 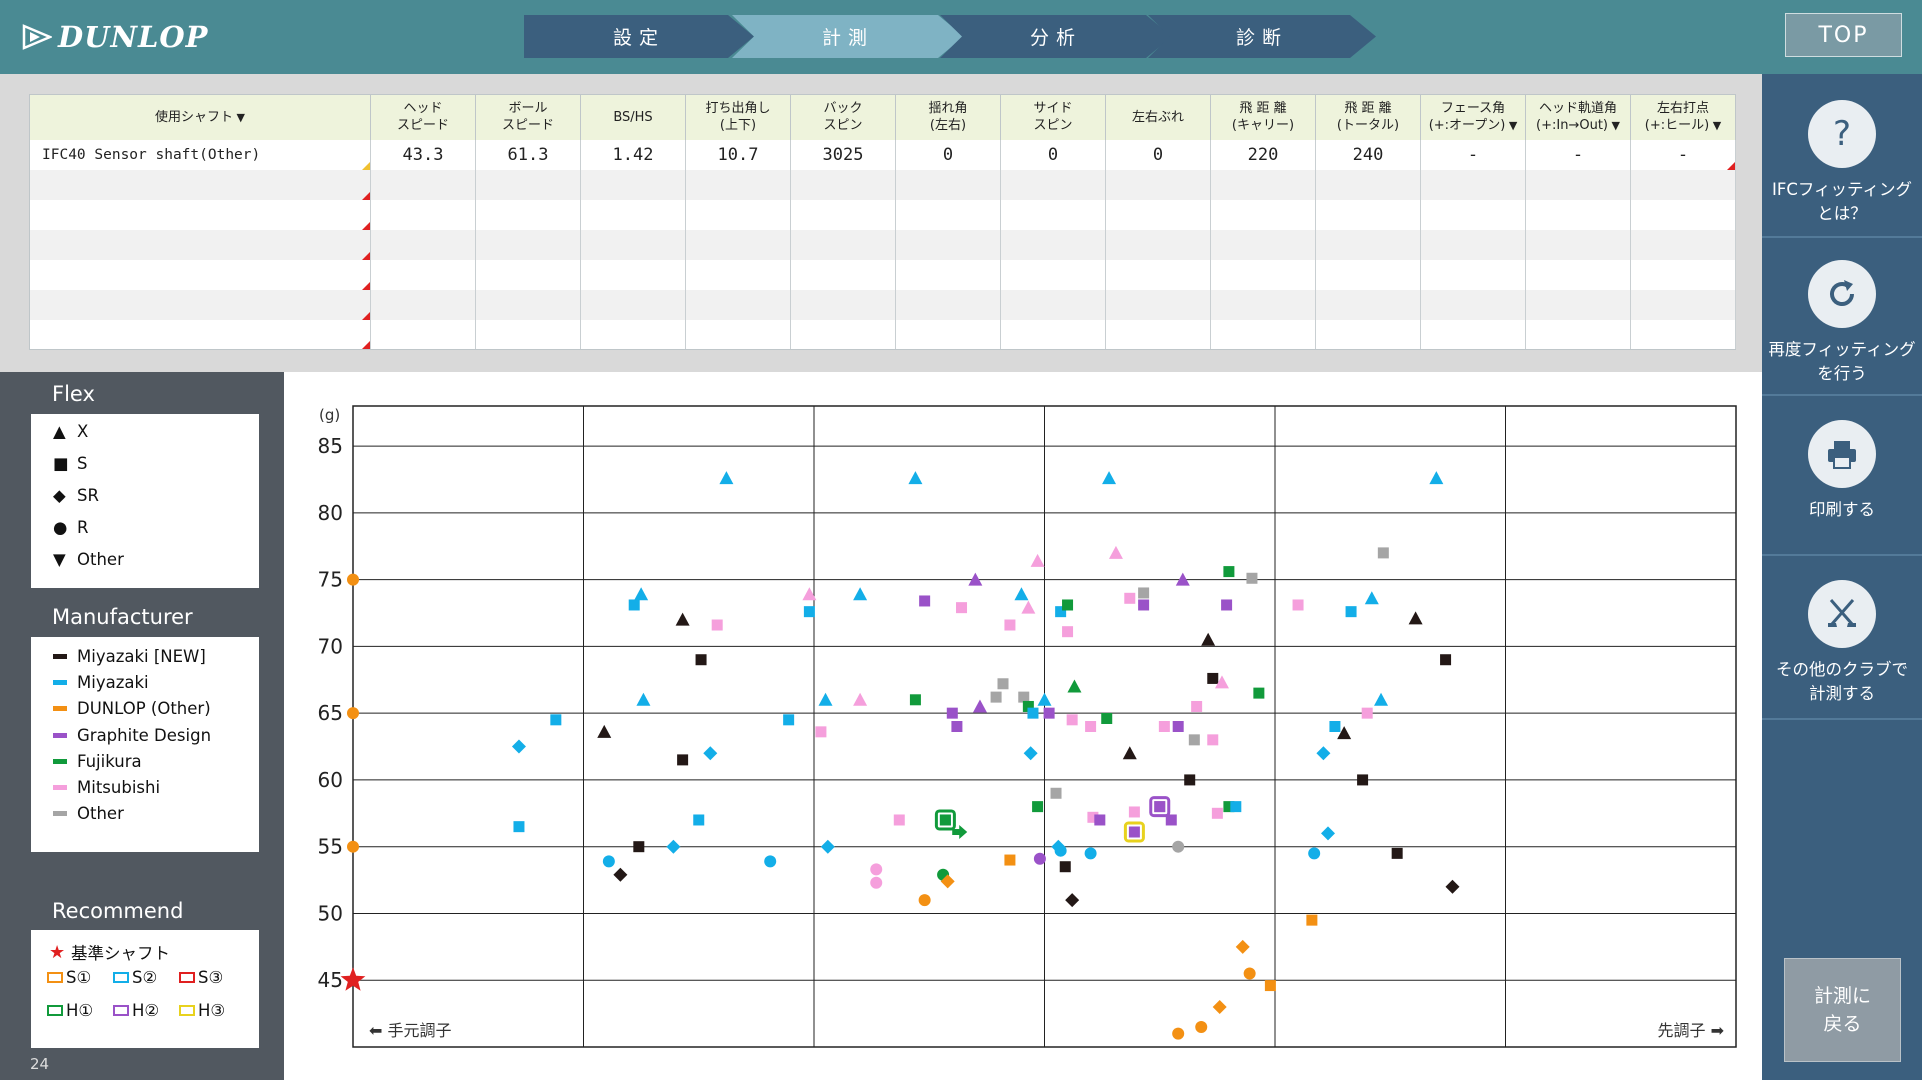 I want to click on shaft-name-cell: IFC40 Sensor shaft(Other), so click(x=200, y=154).